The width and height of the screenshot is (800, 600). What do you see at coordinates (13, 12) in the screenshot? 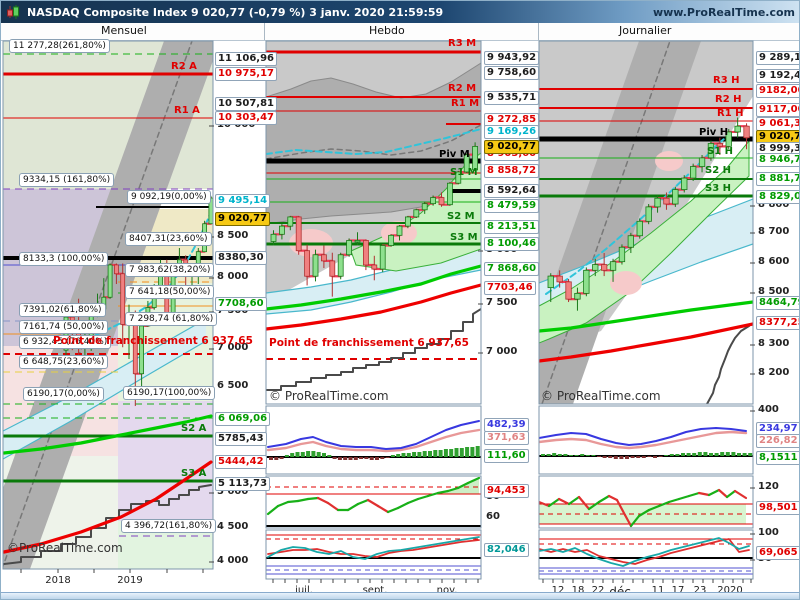
I see `candlestick-logo-icon` at bounding box center [13, 12].